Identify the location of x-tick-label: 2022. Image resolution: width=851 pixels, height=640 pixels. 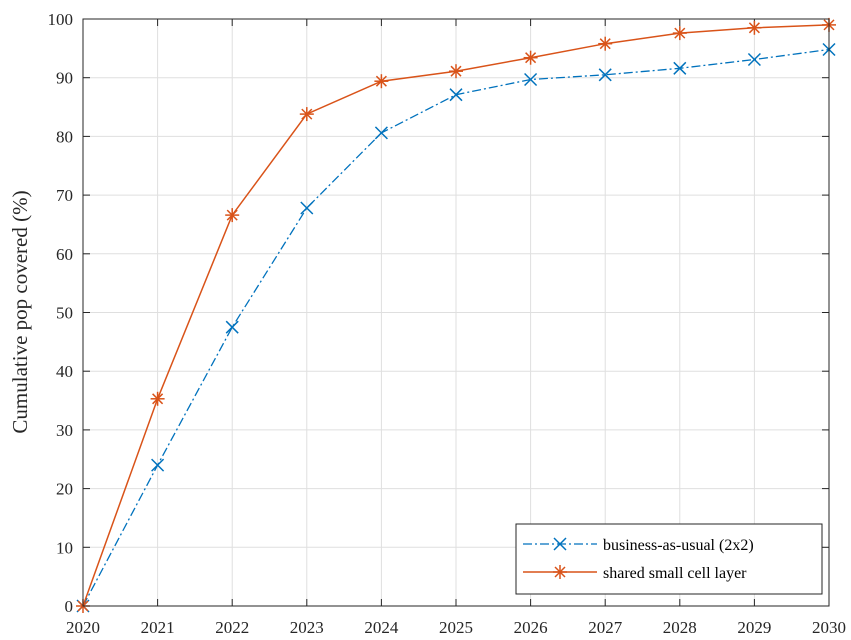
(232, 627).